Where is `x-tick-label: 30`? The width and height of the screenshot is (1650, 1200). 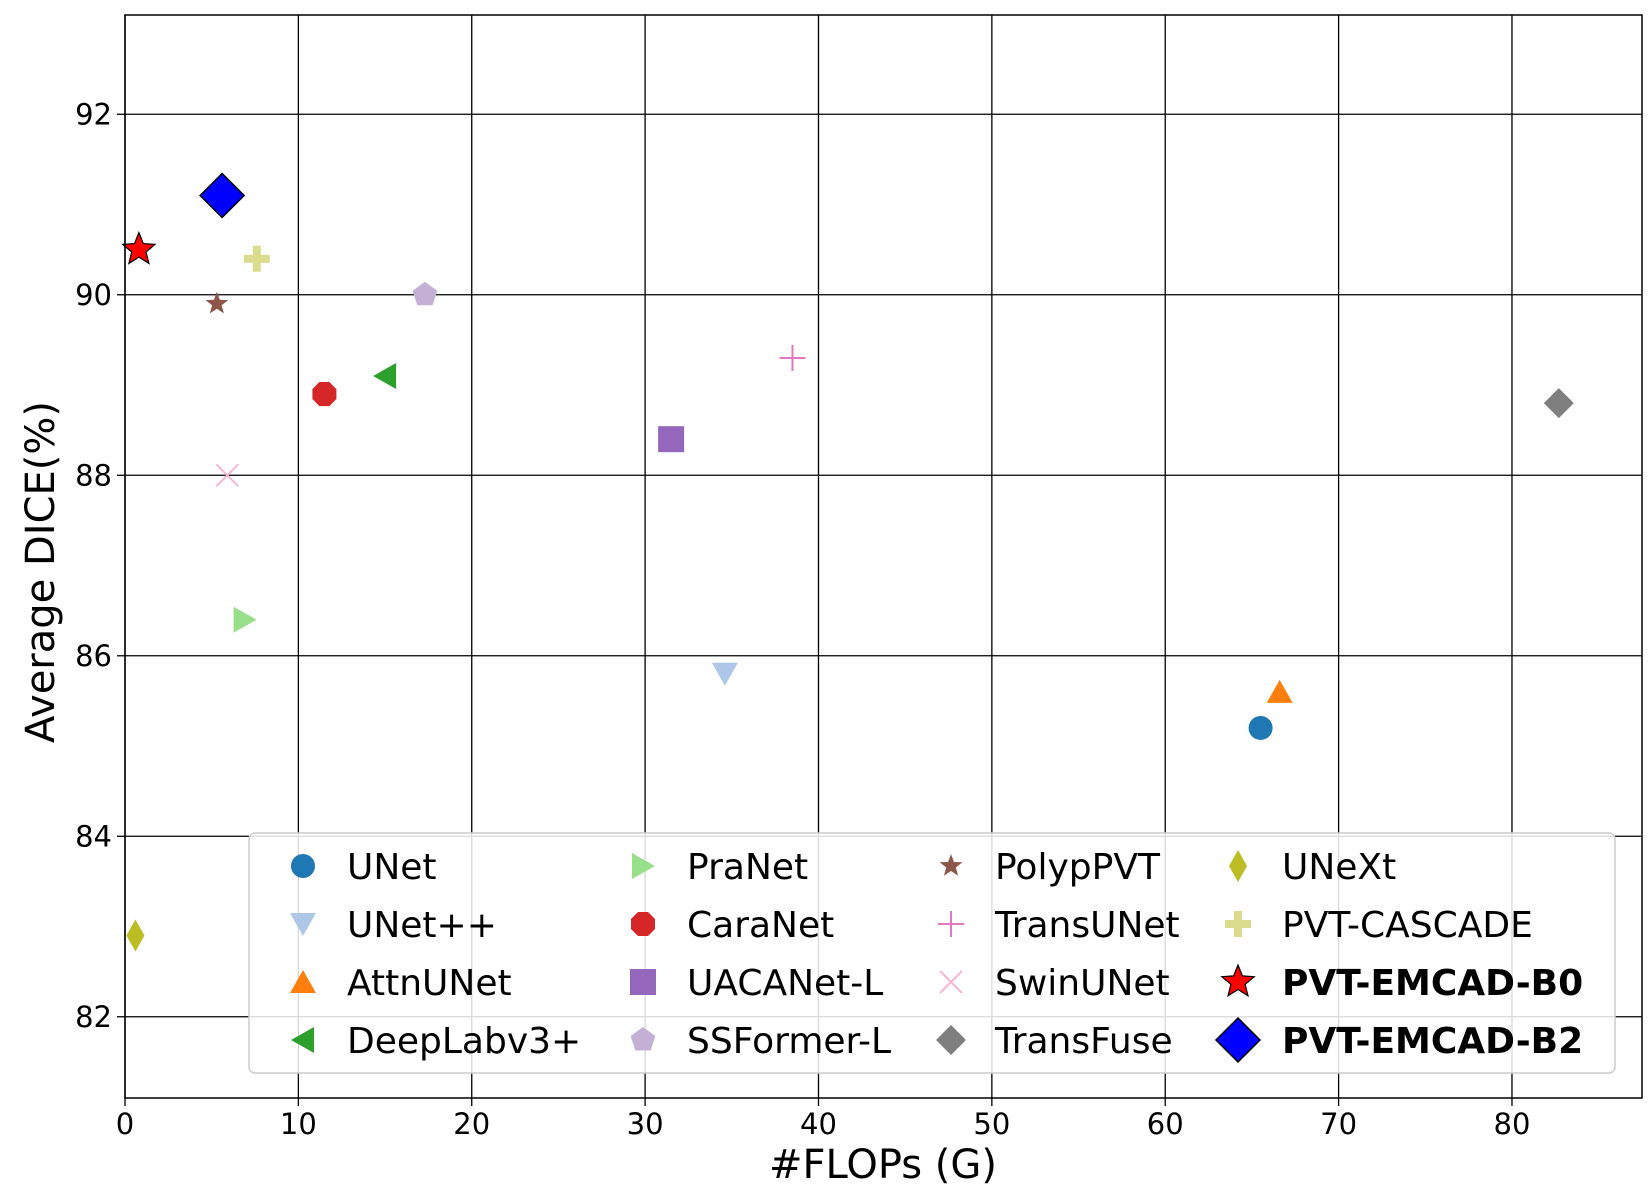
x-tick-label: 30 is located at coordinates (645, 1124).